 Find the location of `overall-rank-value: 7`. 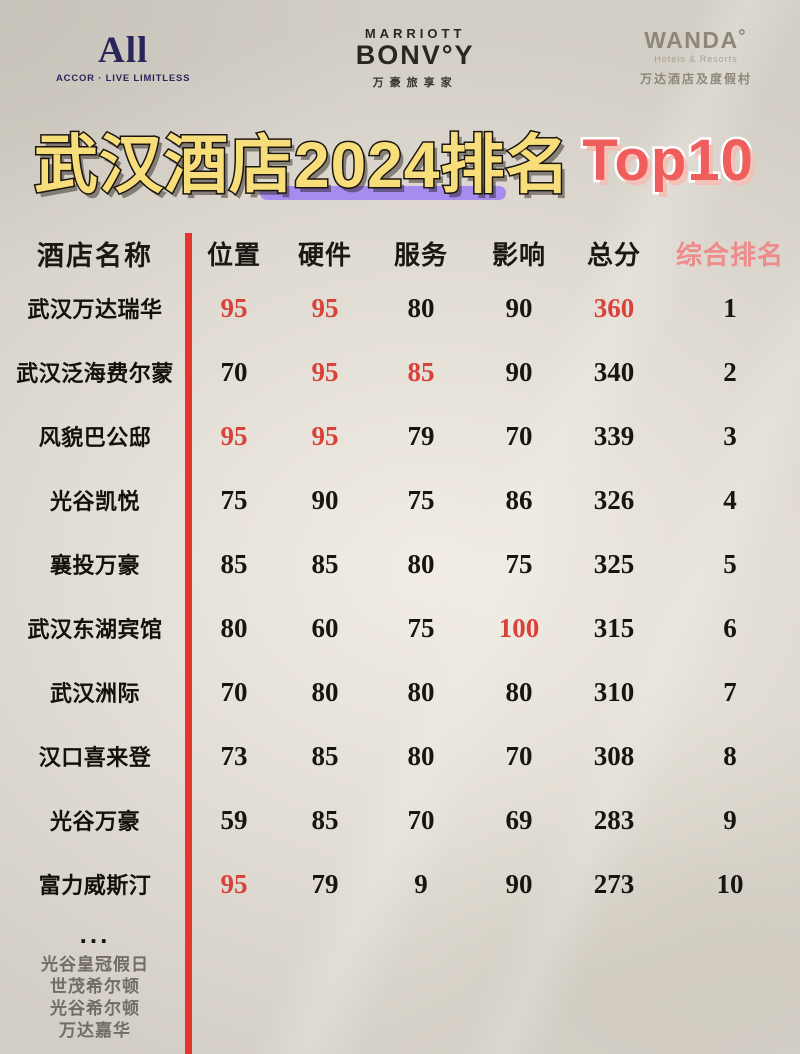

overall-rank-value: 7 is located at coordinates (730, 691).